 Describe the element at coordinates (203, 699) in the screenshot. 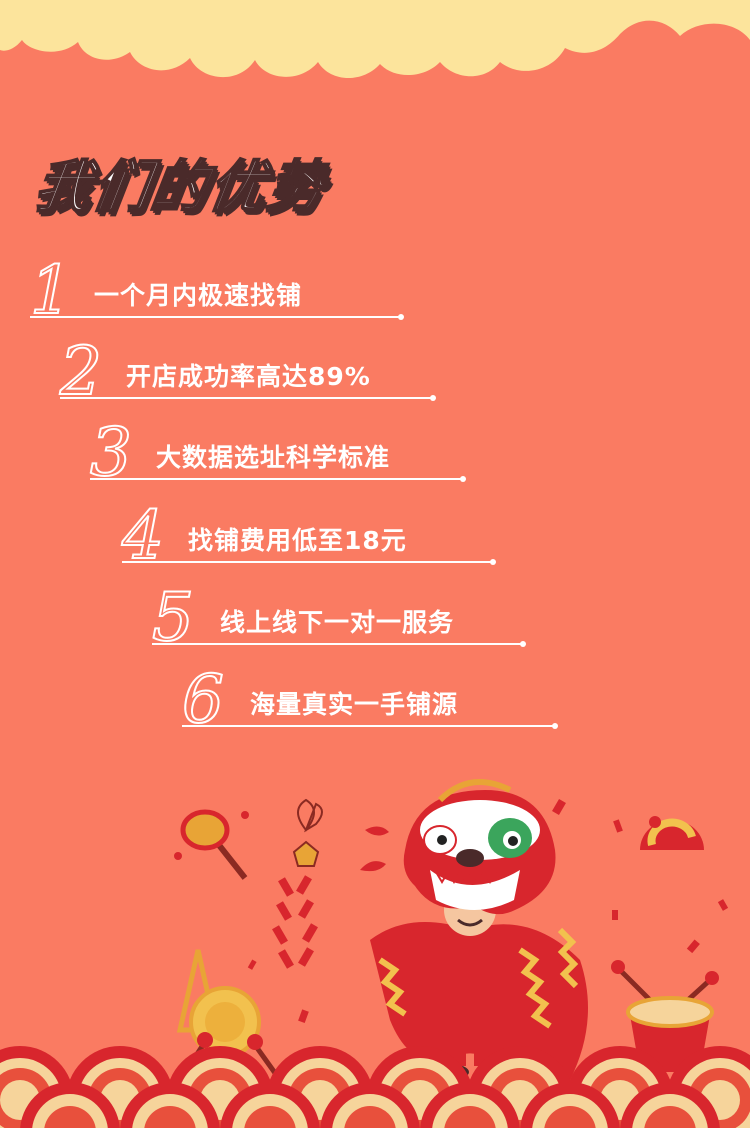

I see `advantage-number: 6` at that location.